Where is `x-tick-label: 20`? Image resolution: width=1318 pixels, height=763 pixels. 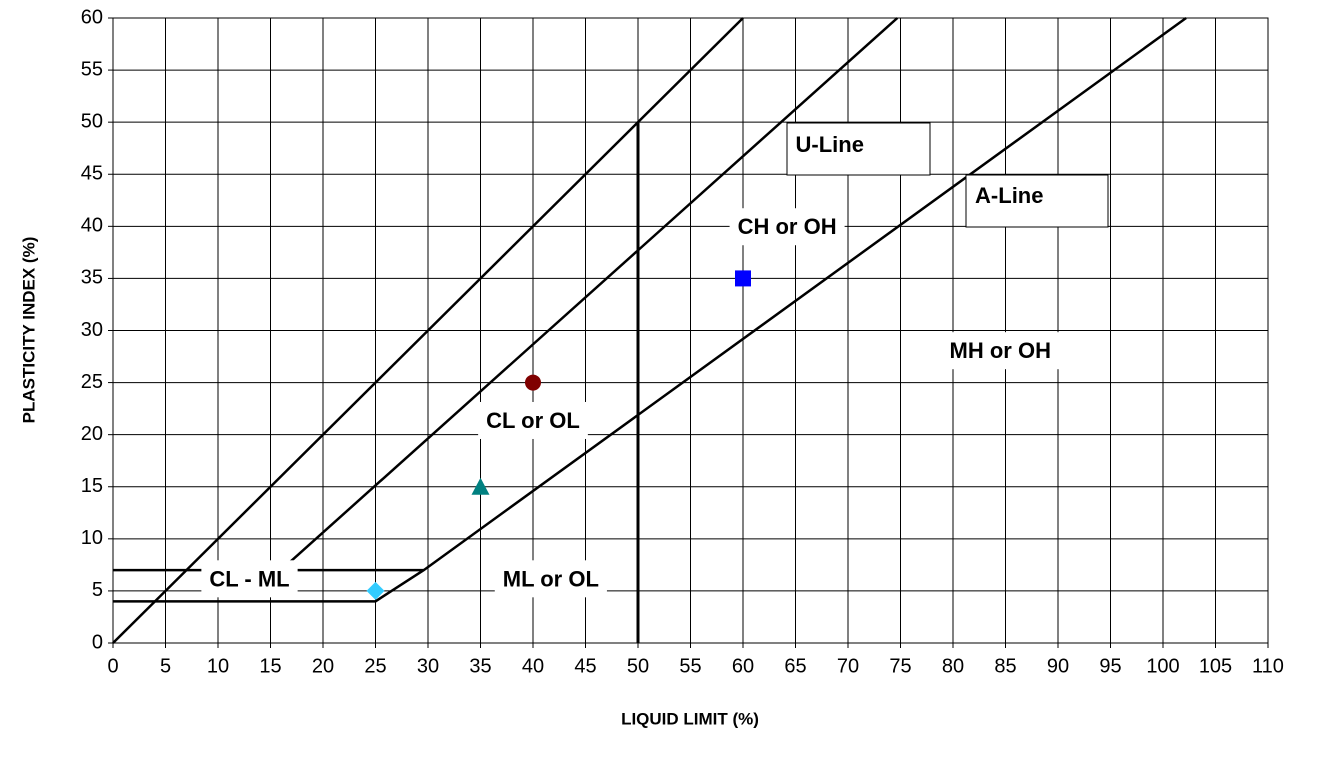
x-tick-label: 20 is located at coordinates (323, 666).